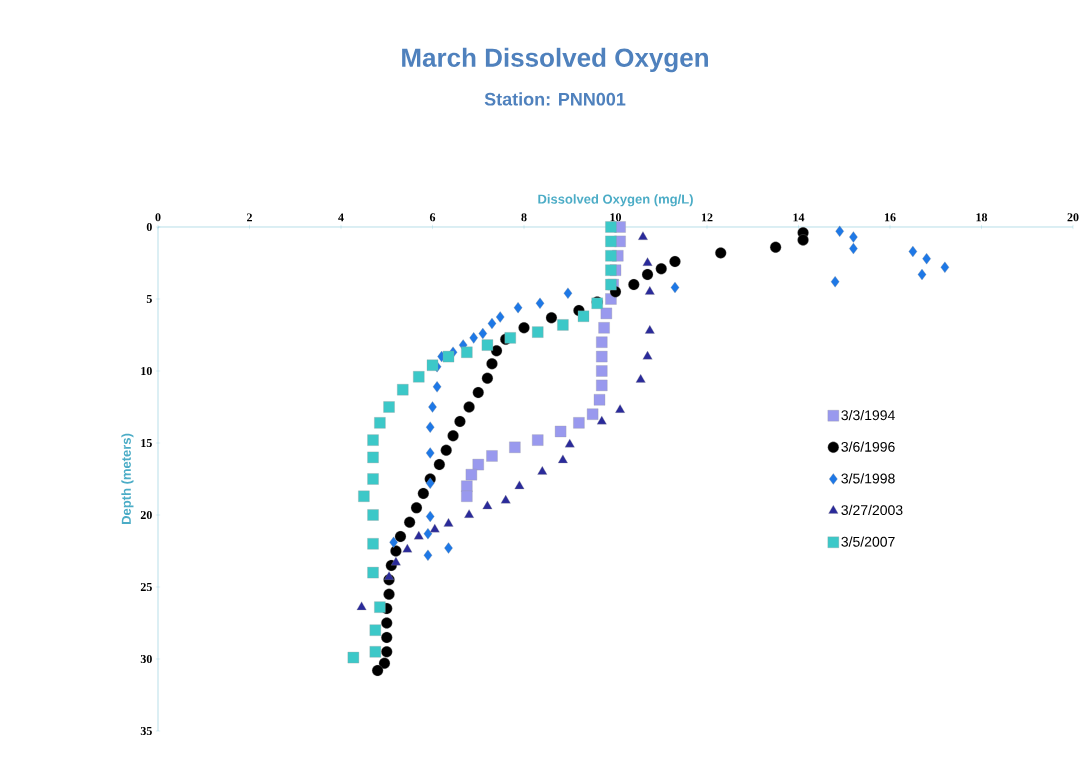  Describe the element at coordinates (868, 415) in the screenshot. I see `legend-label: 3/3/1994` at that location.